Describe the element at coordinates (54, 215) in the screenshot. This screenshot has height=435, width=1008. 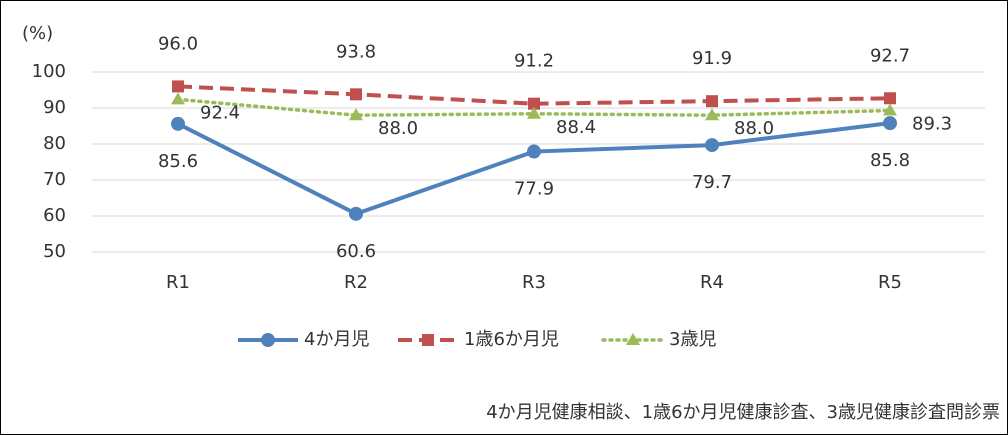
I see `y-tick-label: 60` at that location.